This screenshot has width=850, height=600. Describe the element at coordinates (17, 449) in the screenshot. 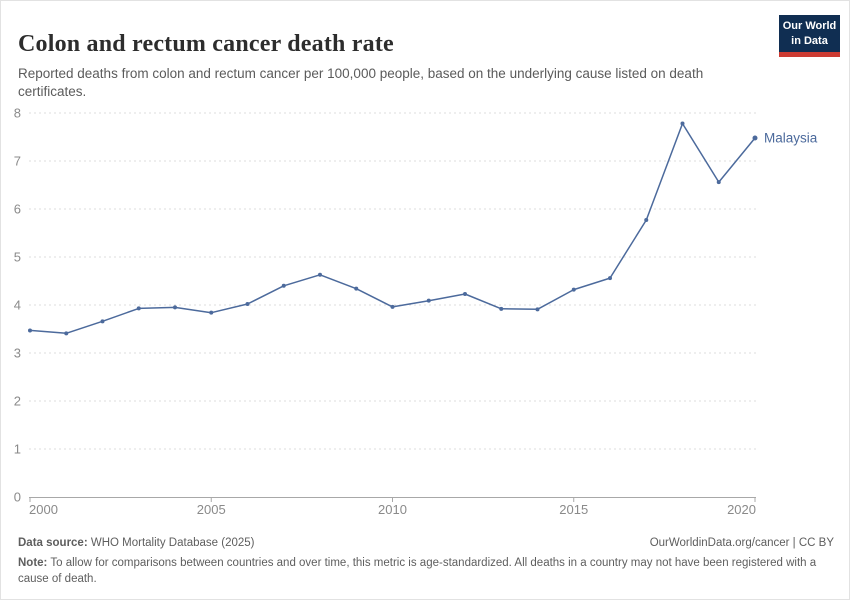

I see `y-axis-tick-label: 1` at that location.